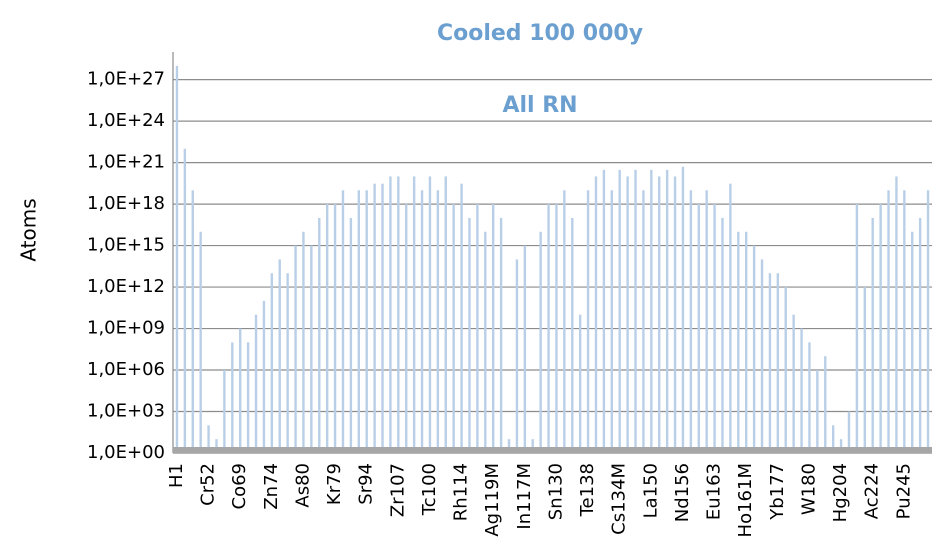 Image resolution: width=937 pixels, height=556 pixels. Describe the element at coordinates (126, 245) in the screenshot. I see `y-tick-label: 1,0E+15` at that location.